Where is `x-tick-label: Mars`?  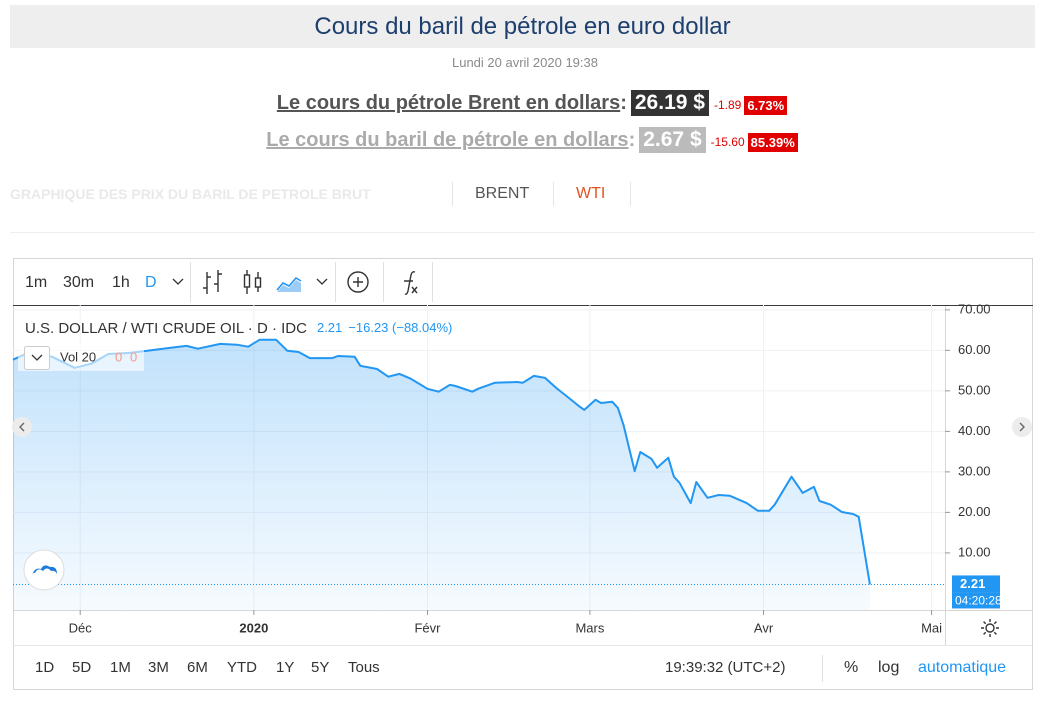 x-tick-label: Mars is located at coordinates (589, 627).